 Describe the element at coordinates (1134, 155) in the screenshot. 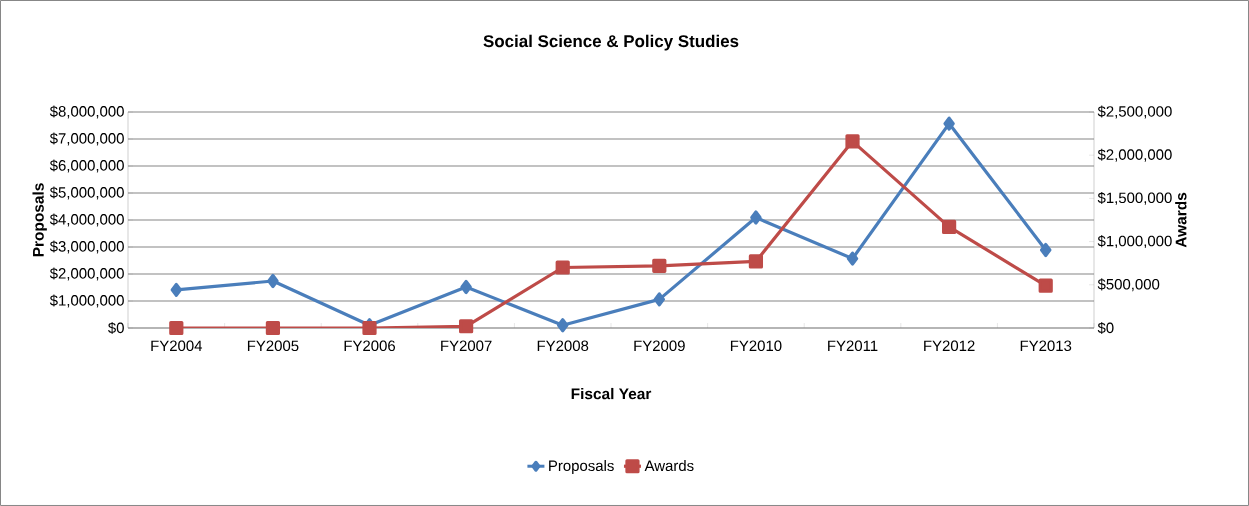

I see `y2-tick-label: $2,000,000` at that location.